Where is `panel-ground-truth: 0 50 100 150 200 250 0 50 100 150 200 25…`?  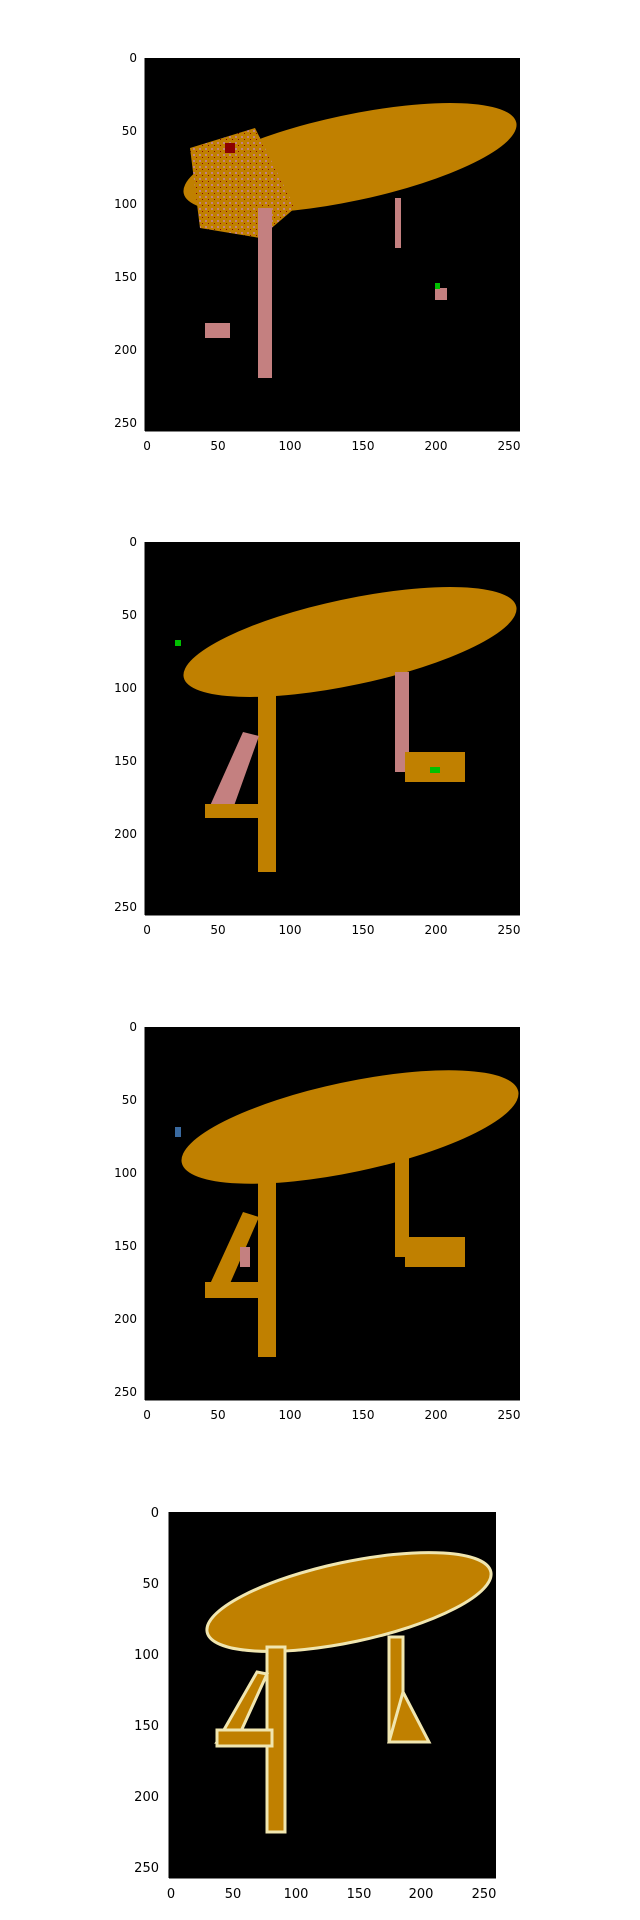 panel-ground-truth: 0 50 100 150 200 250 0 50 100 150 200 25… is located at coordinates (315, 1704).